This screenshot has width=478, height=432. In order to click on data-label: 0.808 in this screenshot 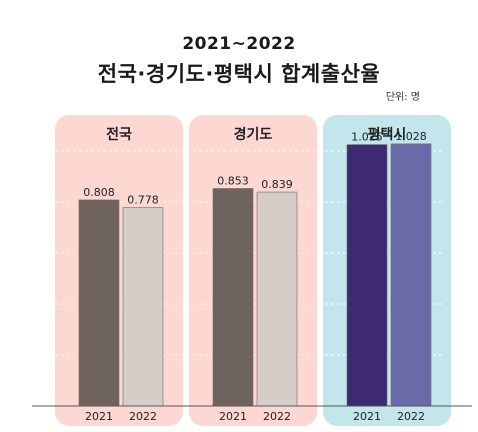, I will do `click(99, 192)`.